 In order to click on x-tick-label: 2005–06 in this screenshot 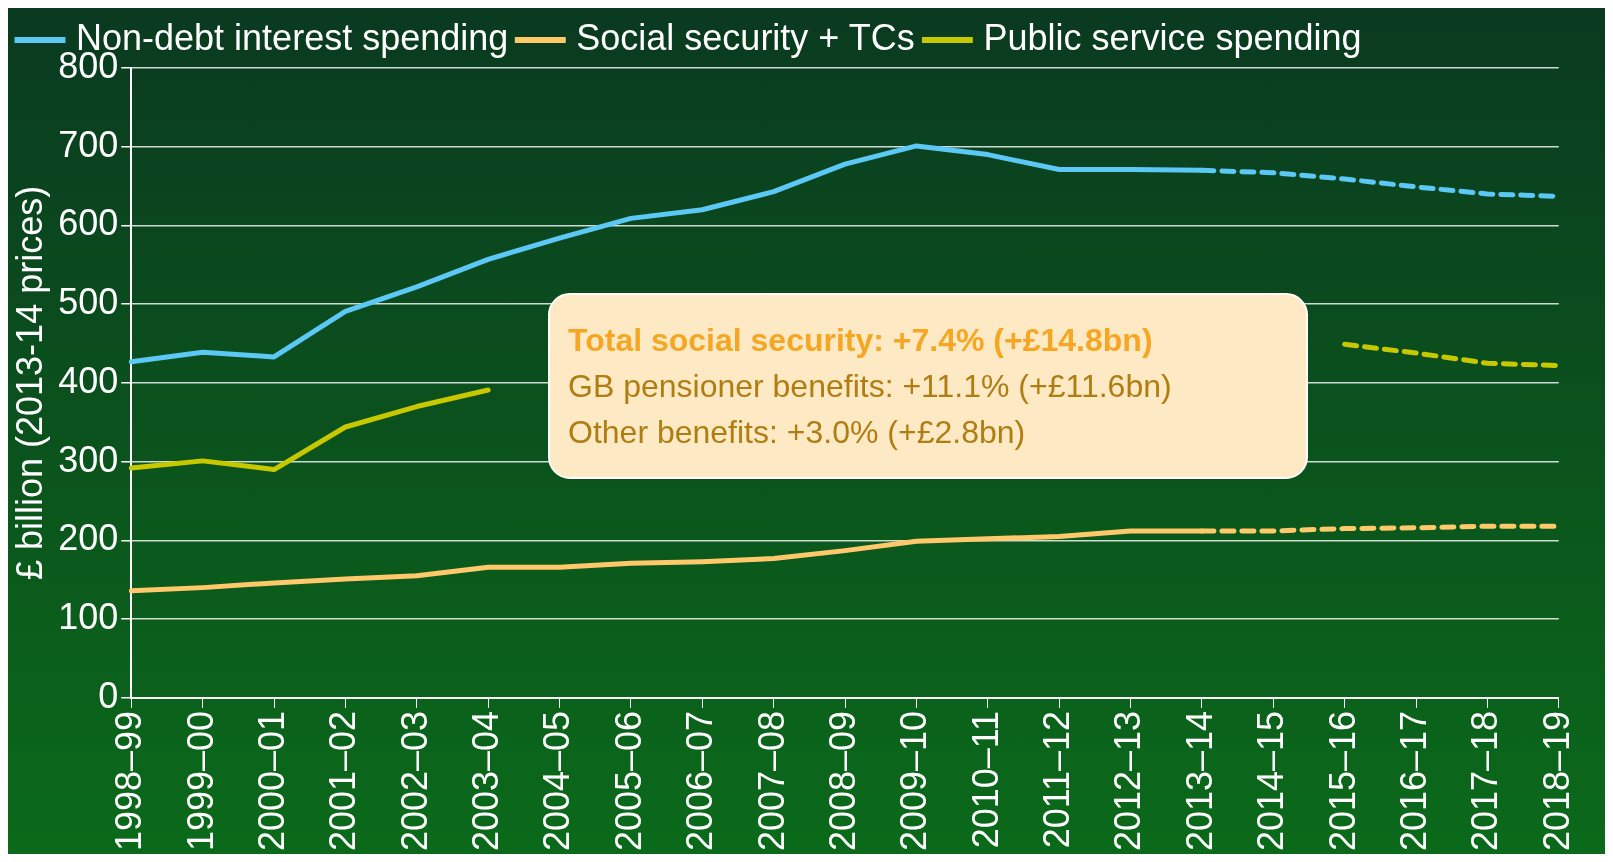, I will do `click(628, 781)`.